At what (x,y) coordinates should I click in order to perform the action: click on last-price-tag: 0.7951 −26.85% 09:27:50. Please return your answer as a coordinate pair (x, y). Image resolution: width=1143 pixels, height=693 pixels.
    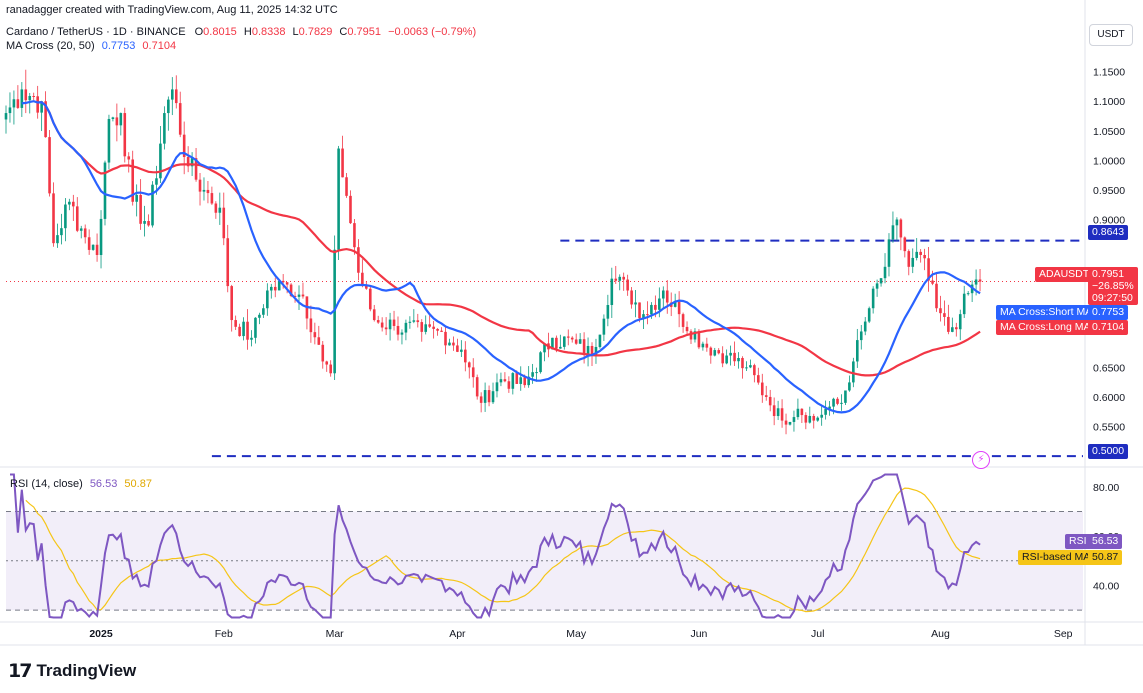
    Looking at the image, I should click on (1113, 286).